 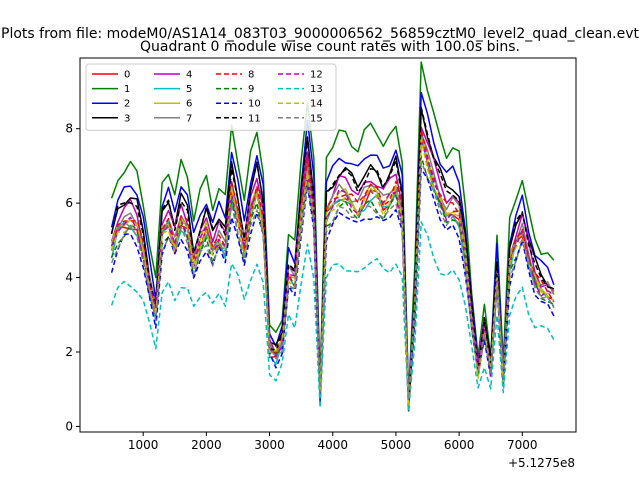 I want to click on x-tick-label: 6000, so click(x=459, y=445).